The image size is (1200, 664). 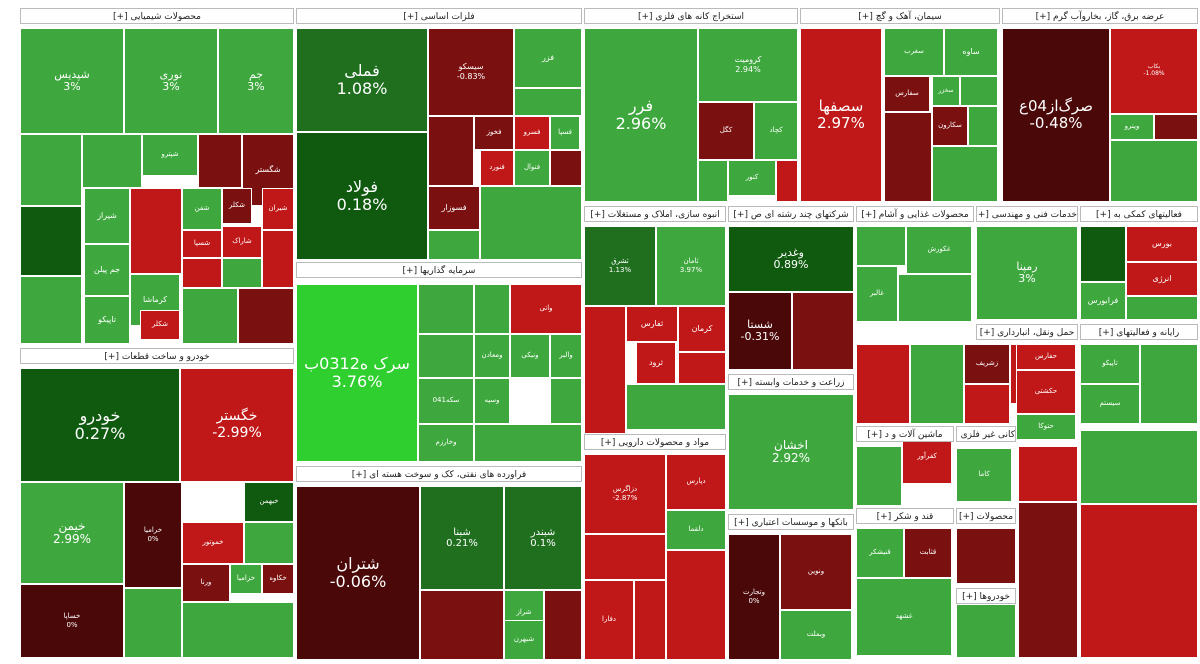 What do you see at coordinates (256, 81) in the screenshot?
I see `stock-tile: جم 3%` at bounding box center [256, 81].